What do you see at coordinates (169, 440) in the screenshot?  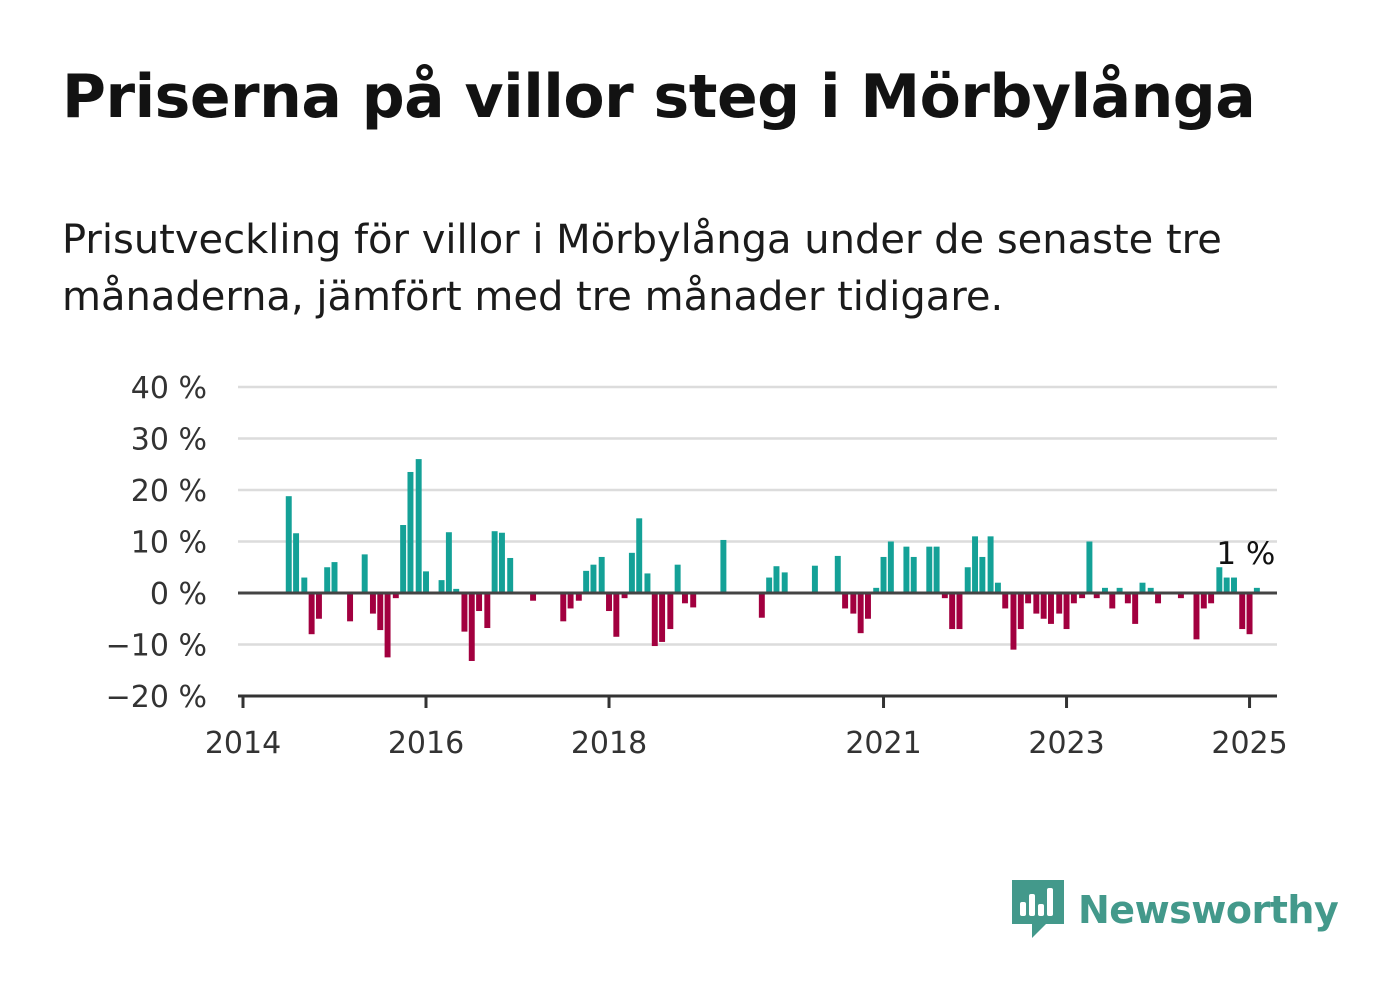 I see `y-tick-label: 30 %` at bounding box center [169, 440].